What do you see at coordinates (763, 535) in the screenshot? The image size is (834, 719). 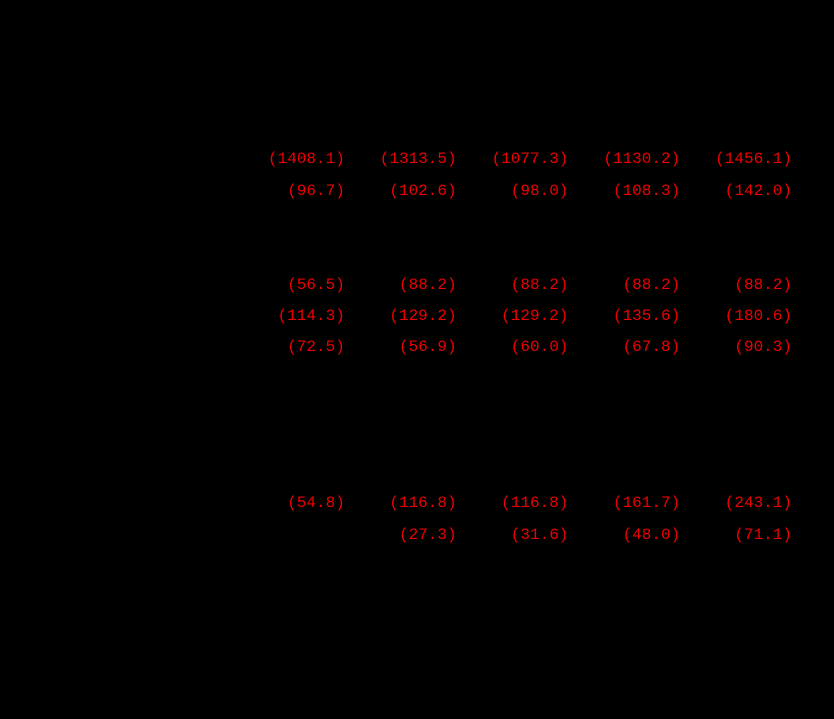 I see `negative-value: (71.1)` at bounding box center [763, 535].